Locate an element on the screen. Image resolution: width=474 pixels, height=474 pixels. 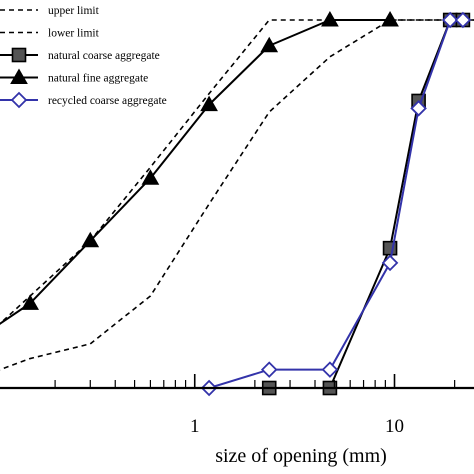
legend-item-recycled-coarse-aggregate: recycled coarse aggregate is located at coordinates (83, 100).